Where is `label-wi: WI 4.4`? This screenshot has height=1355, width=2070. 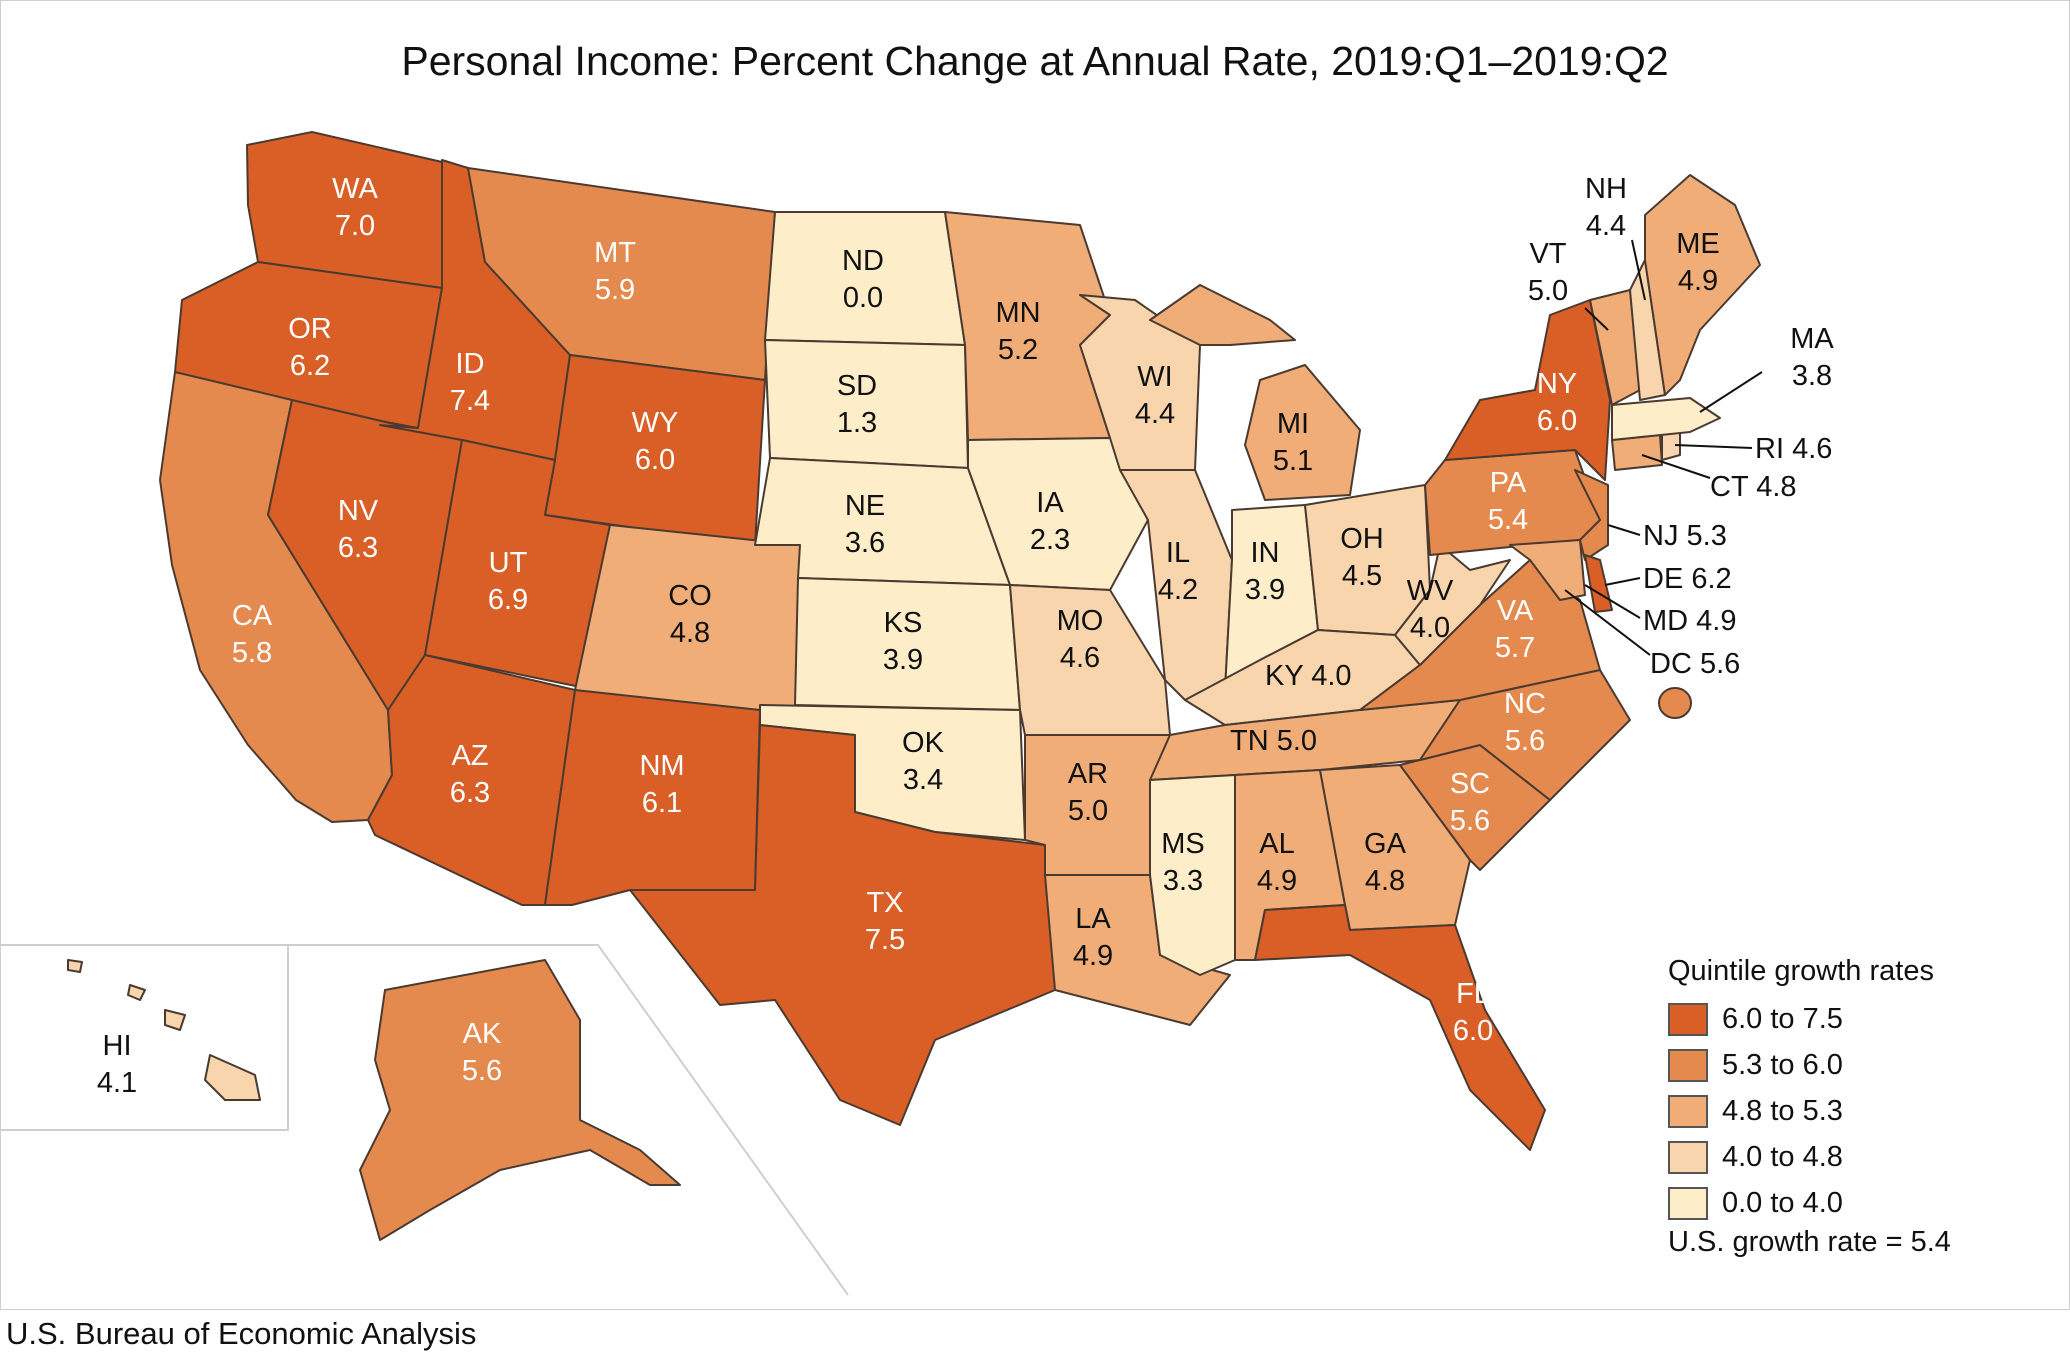
label-wi: WI 4.4 is located at coordinates (1155, 395).